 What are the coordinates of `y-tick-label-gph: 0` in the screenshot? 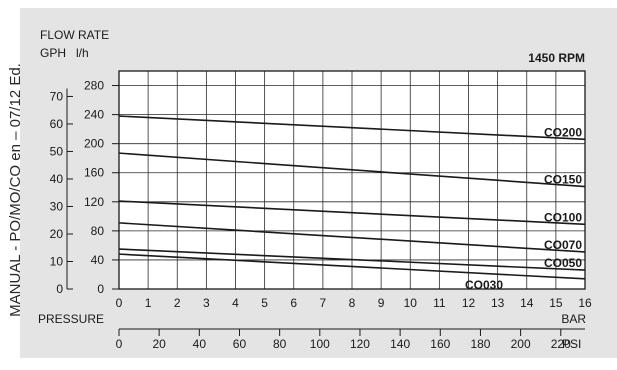 It's located at (59, 289).